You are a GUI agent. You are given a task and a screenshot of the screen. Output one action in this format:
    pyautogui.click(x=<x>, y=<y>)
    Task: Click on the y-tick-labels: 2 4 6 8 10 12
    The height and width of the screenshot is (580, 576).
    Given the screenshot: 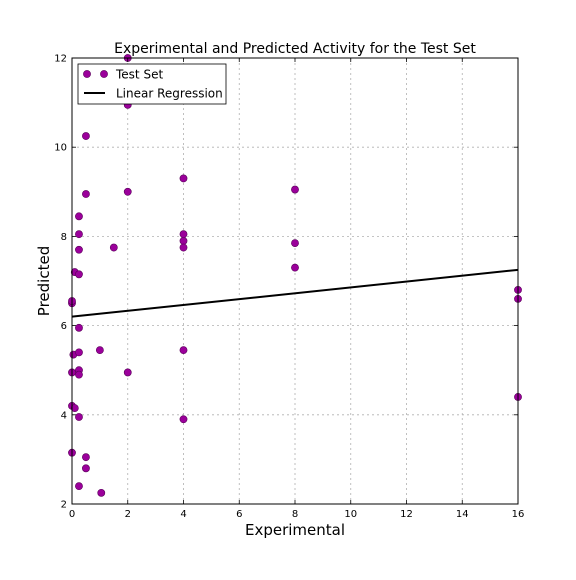 What is the action you would take?
    pyautogui.click(x=60, y=282)
    